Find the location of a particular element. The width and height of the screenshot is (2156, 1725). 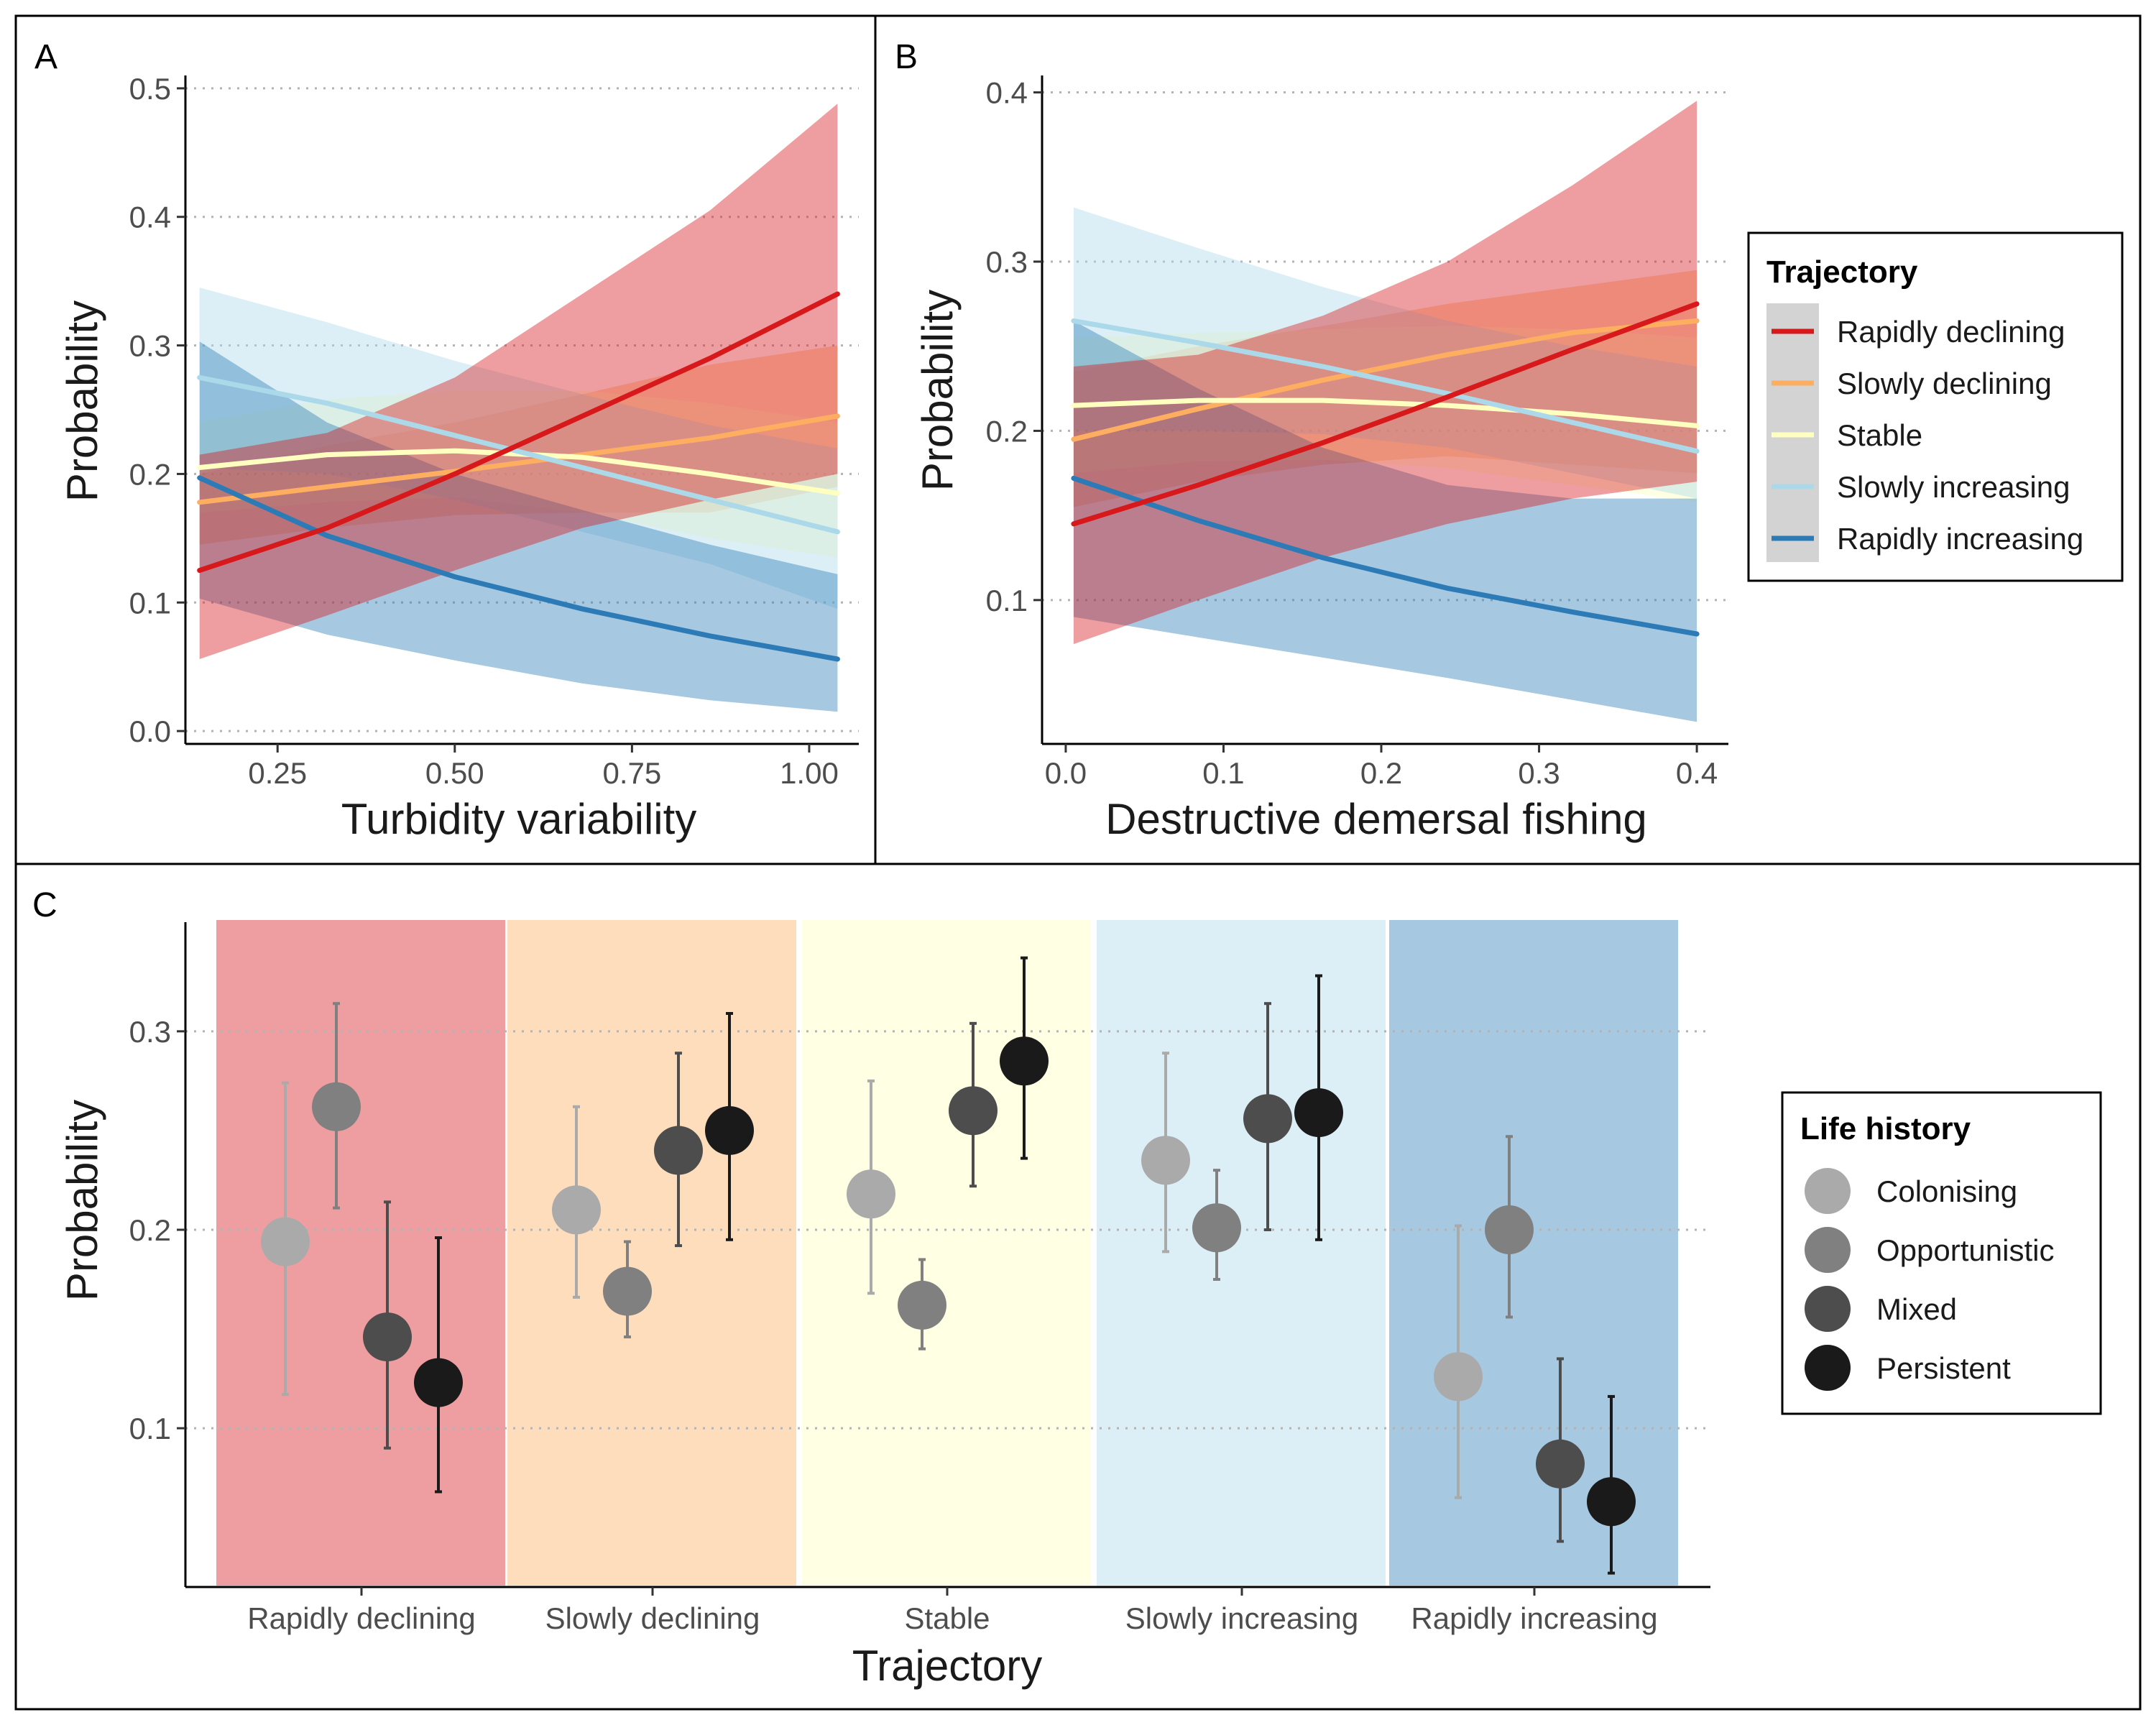

c-point-mixed-rapidly-declining is located at coordinates (387, 1325).